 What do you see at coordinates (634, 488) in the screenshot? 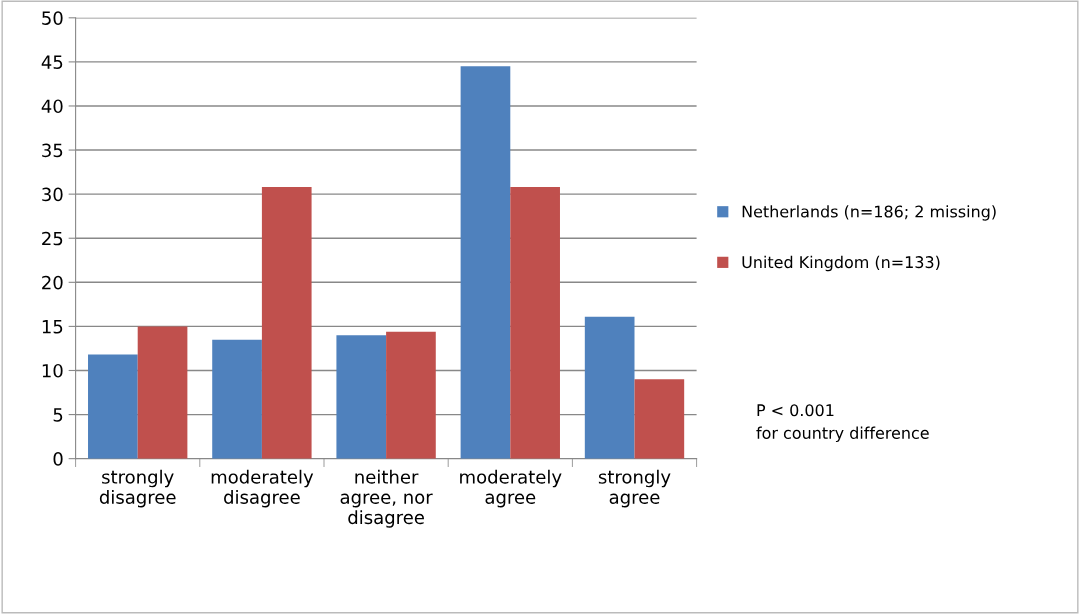
I see `x-tick-label: strongly agree` at bounding box center [634, 488].